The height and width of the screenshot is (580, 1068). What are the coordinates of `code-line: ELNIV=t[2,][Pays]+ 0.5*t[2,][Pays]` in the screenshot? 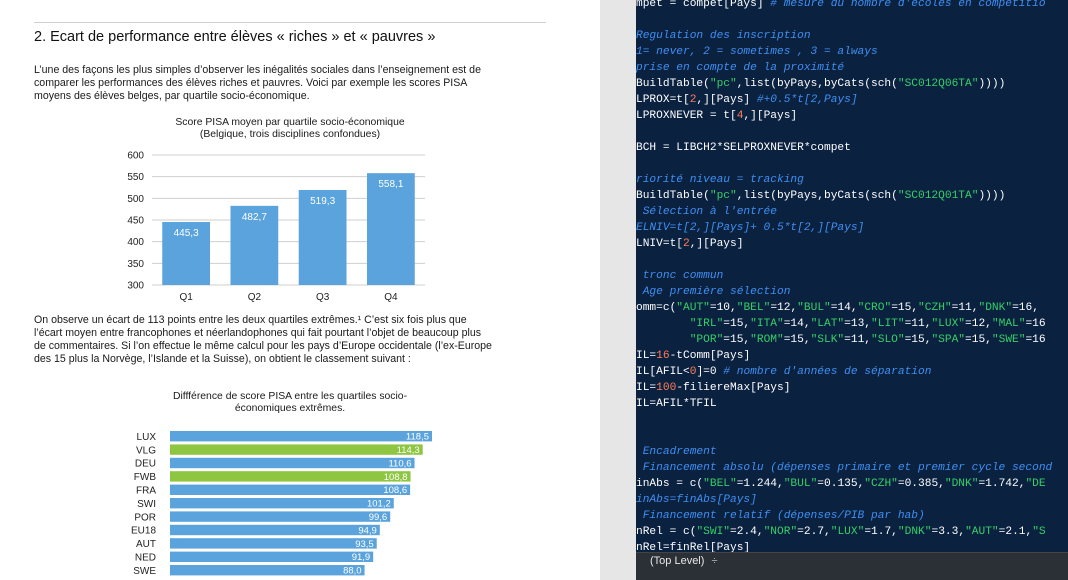 It's located at (750, 228).